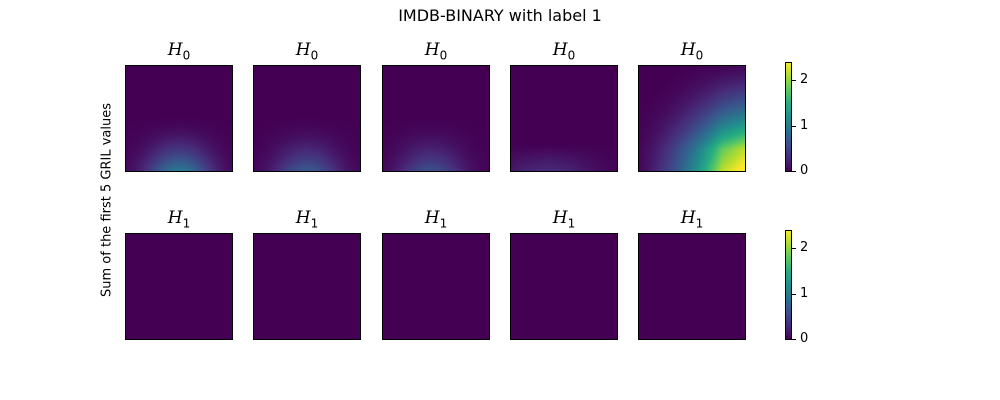 This screenshot has height=400, width=1000. What do you see at coordinates (107, 200) in the screenshot?
I see `y-axis-label: Sum of the first 5 GRIL values` at bounding box center [107, 200].